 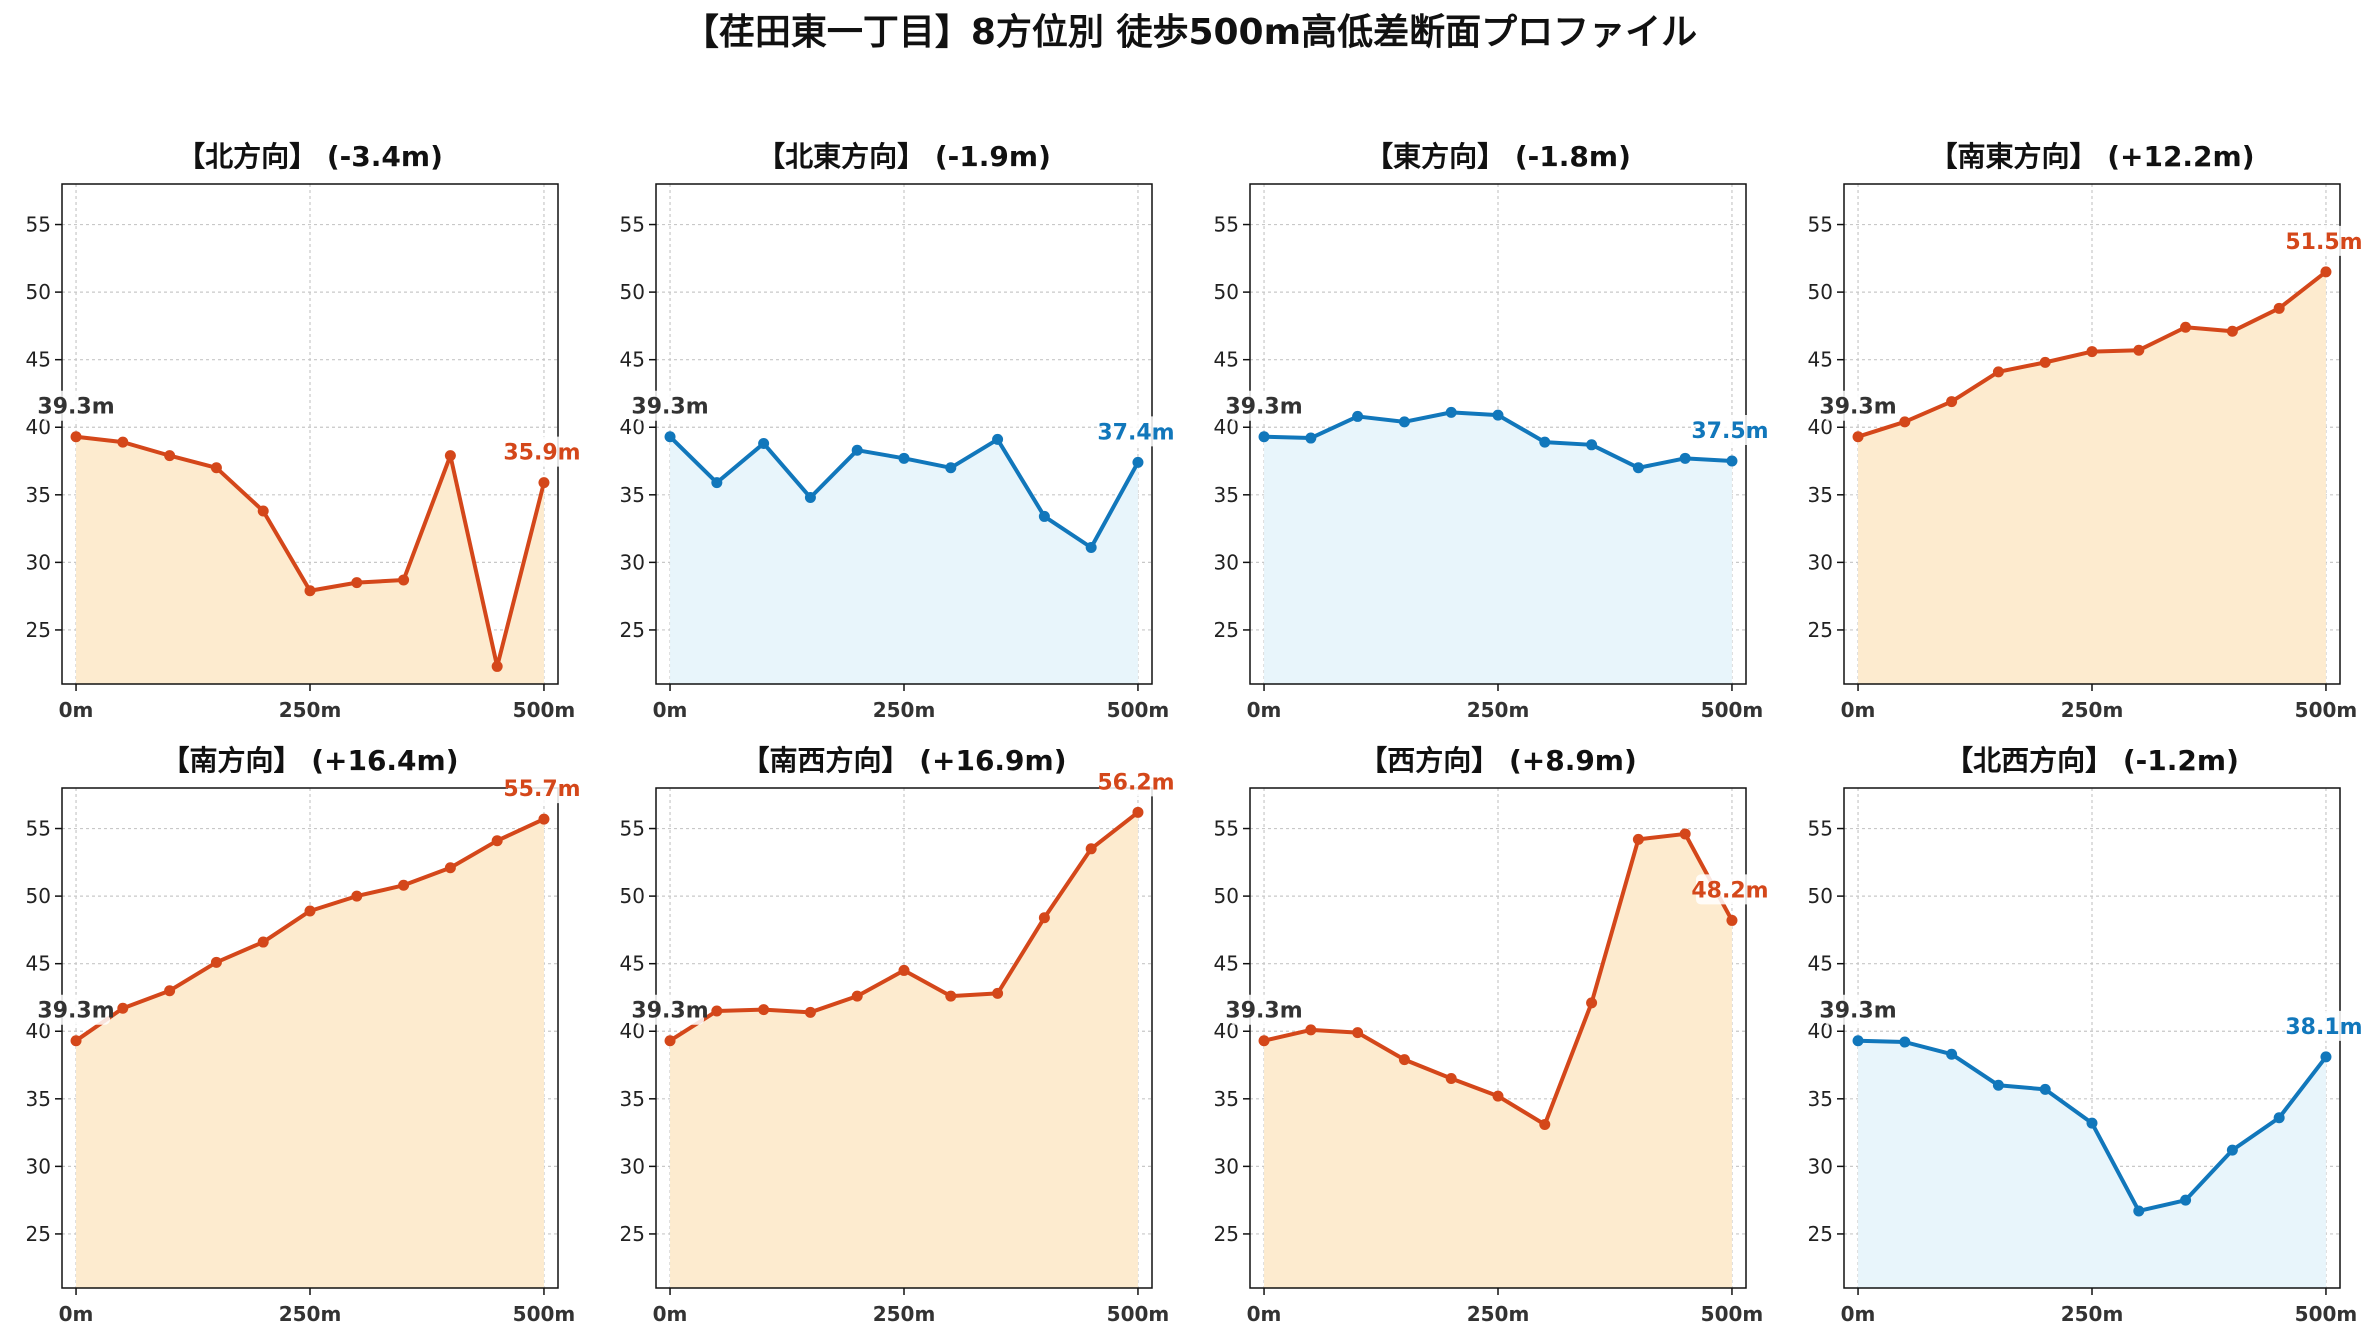 I want to click on panel-title: 【西方向】 (+8.9m), so click(x=1498, y=760).